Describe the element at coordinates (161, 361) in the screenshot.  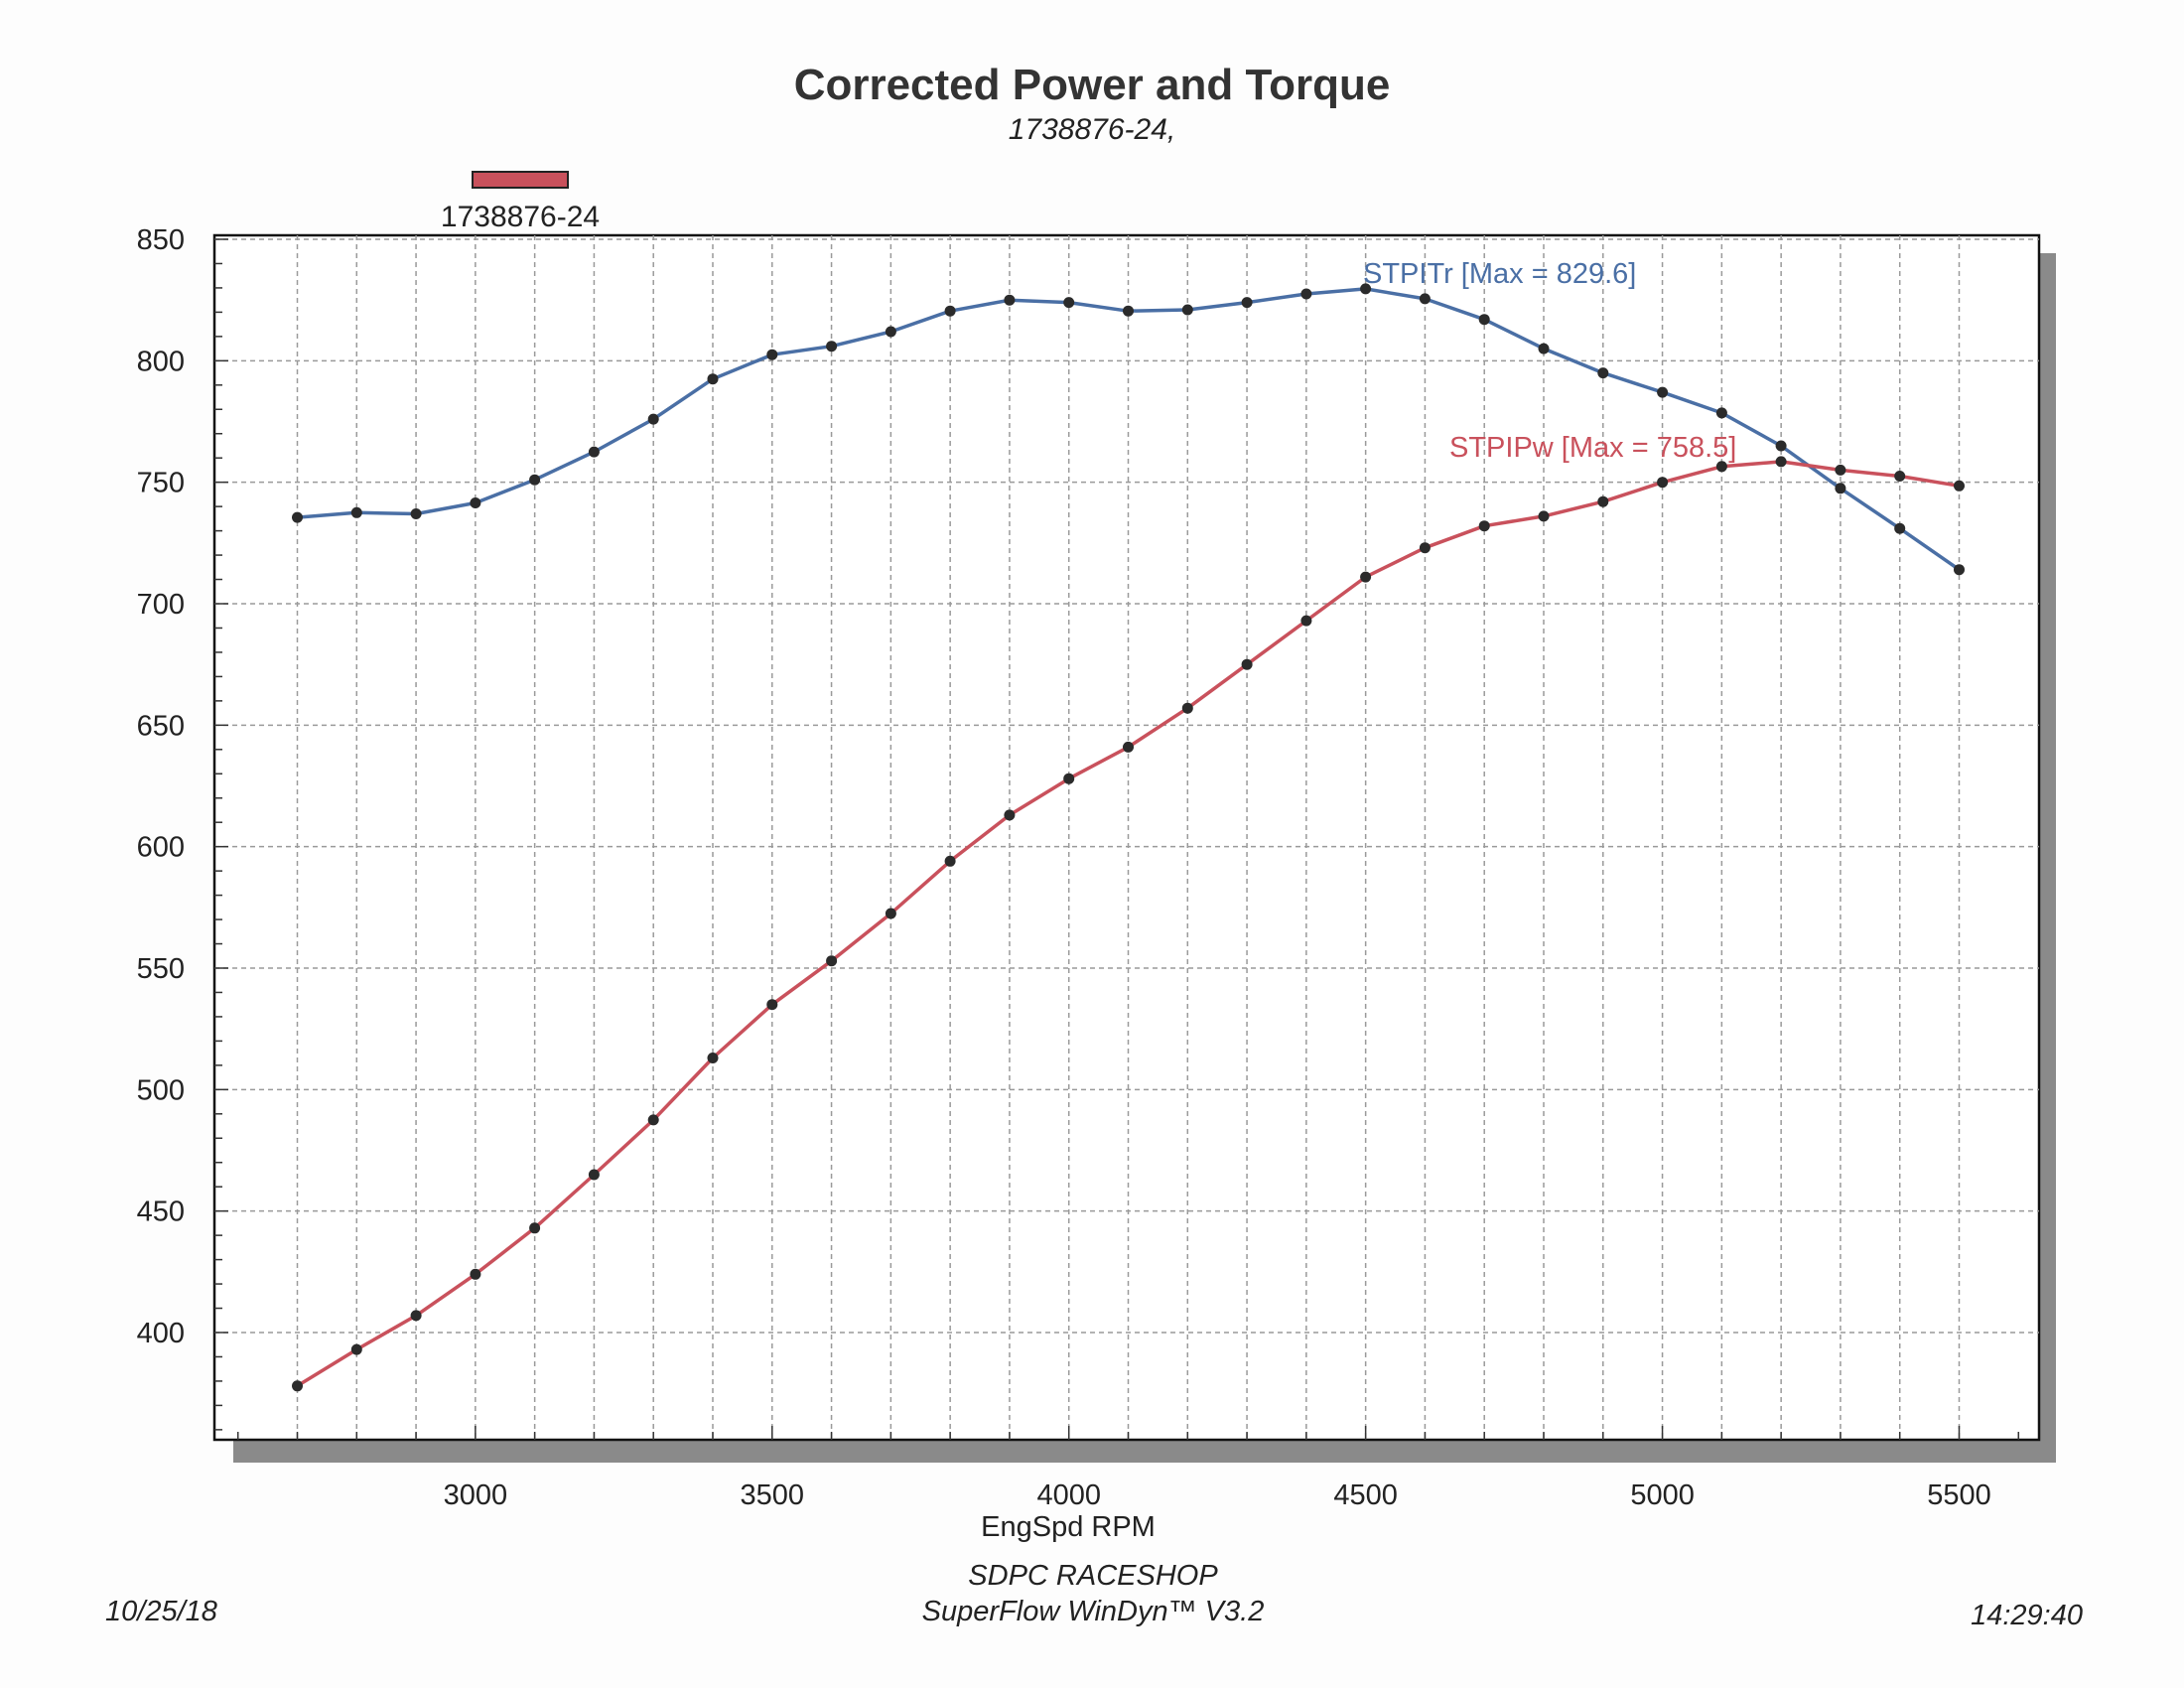
I see `y-tick-label: 800` at that location.